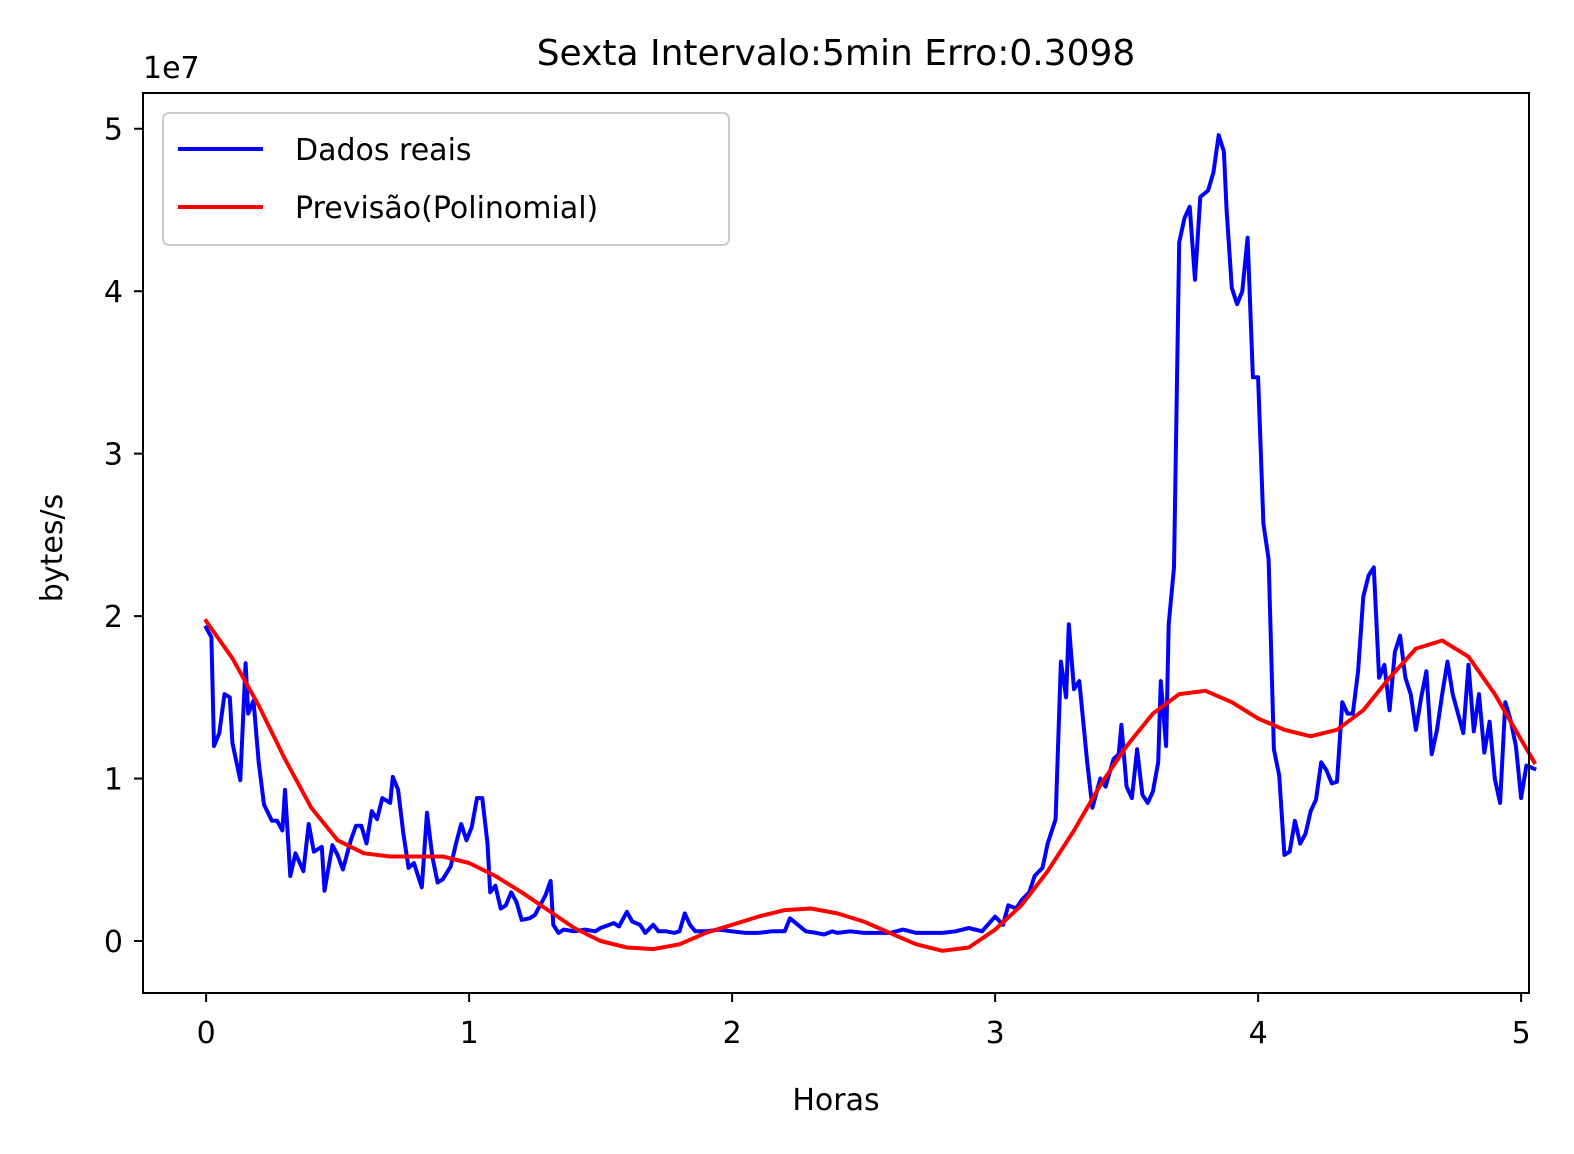  What do you see at coordinates (469, 1033) in the screenshot?
I see `x-tick-label: 1` at bounding box center [469, 1033].